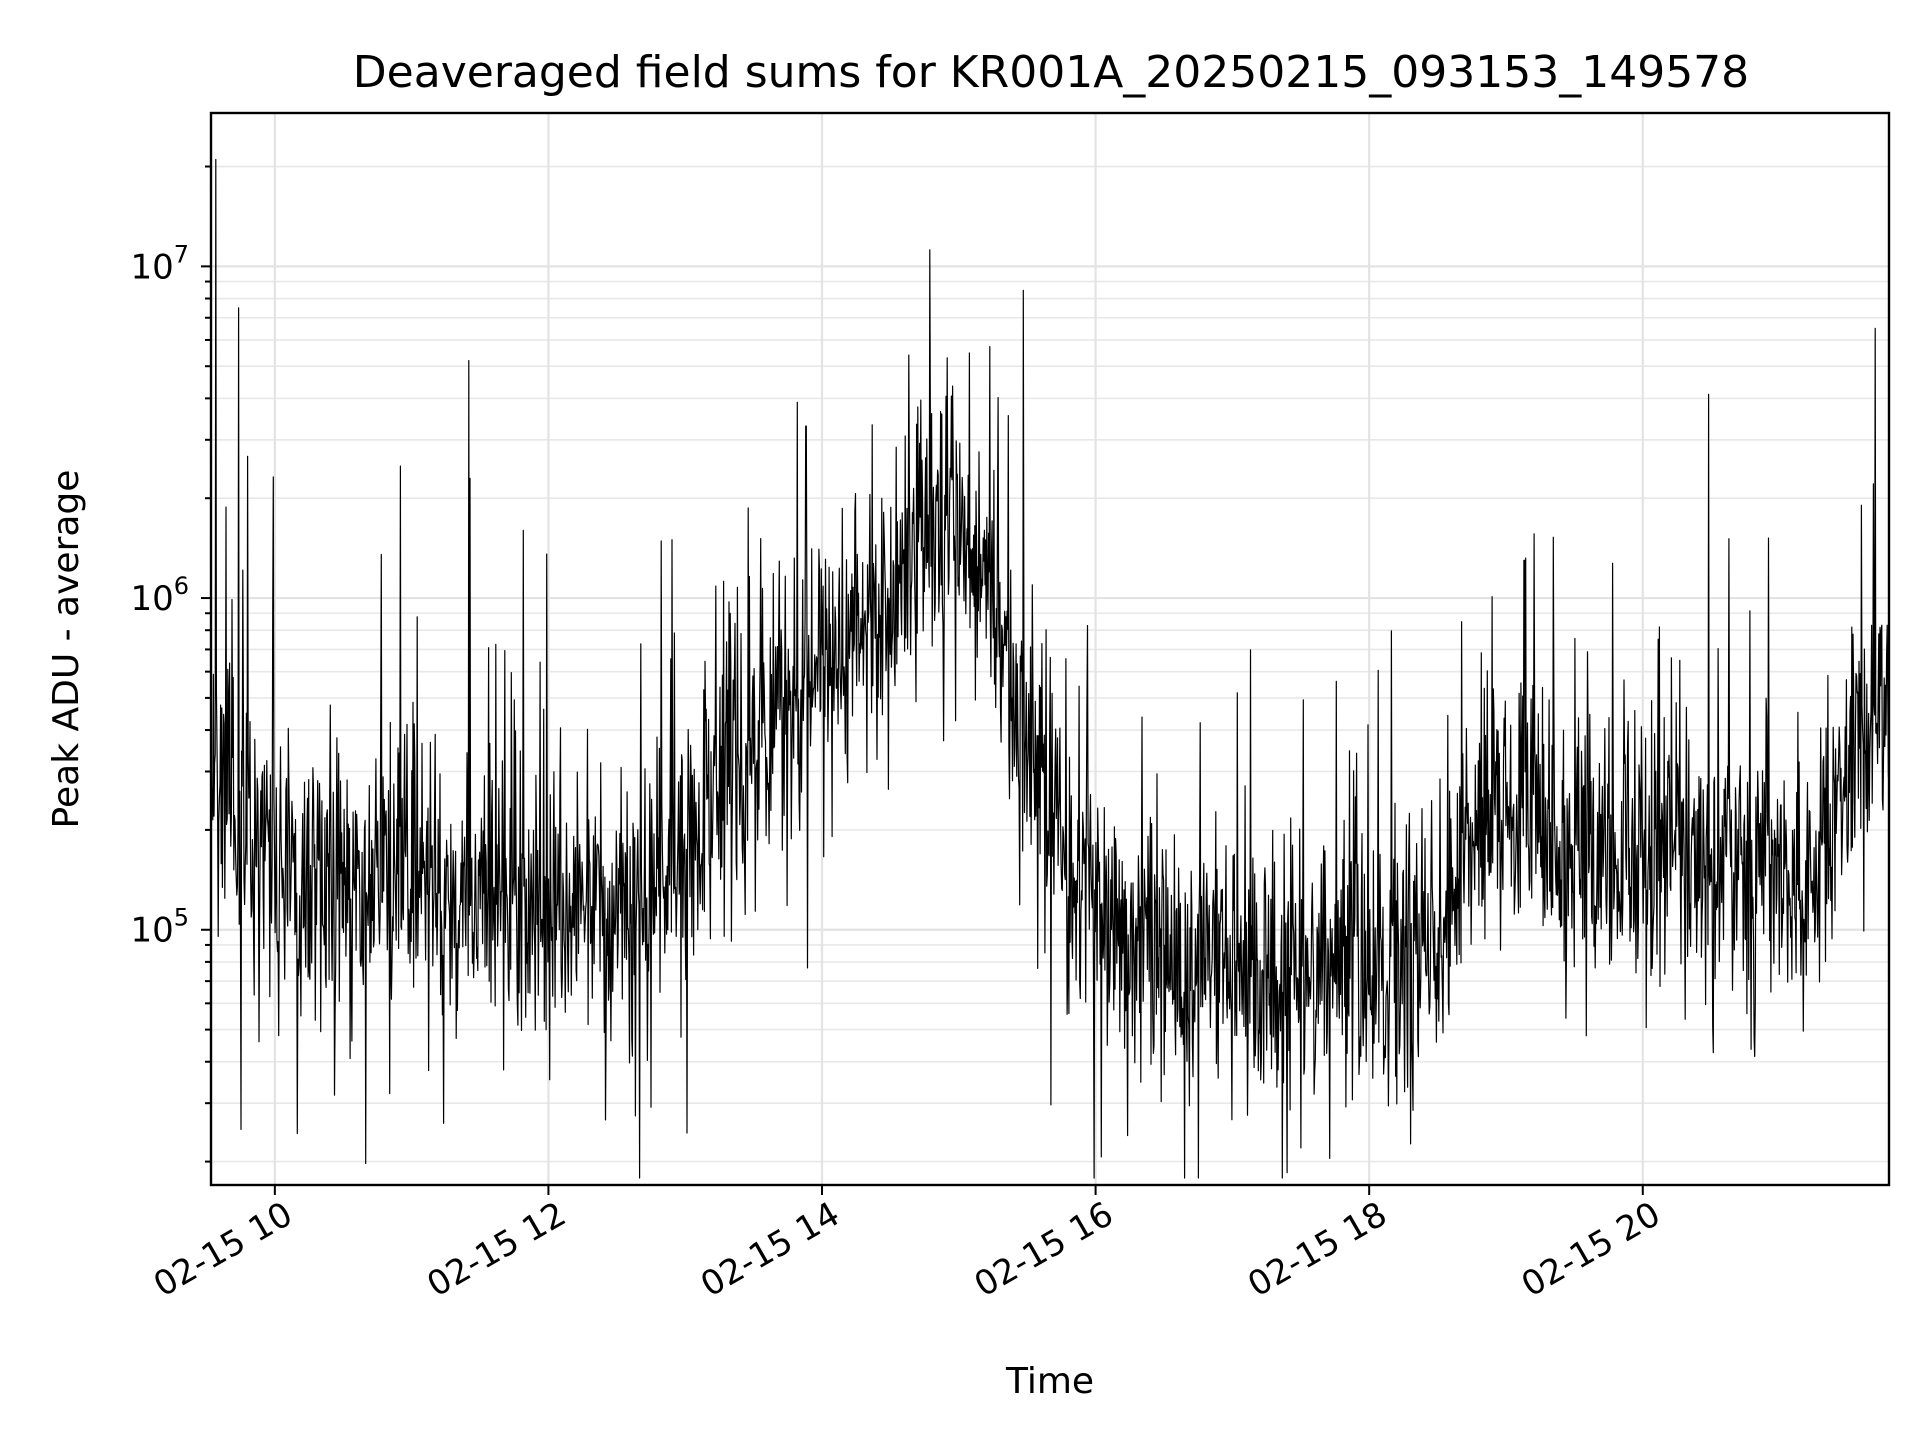 Image resolution: width=1920 pixels, height=1440 pixels. I want to click on y-tick-label: 10⁵, so click(159, 927).